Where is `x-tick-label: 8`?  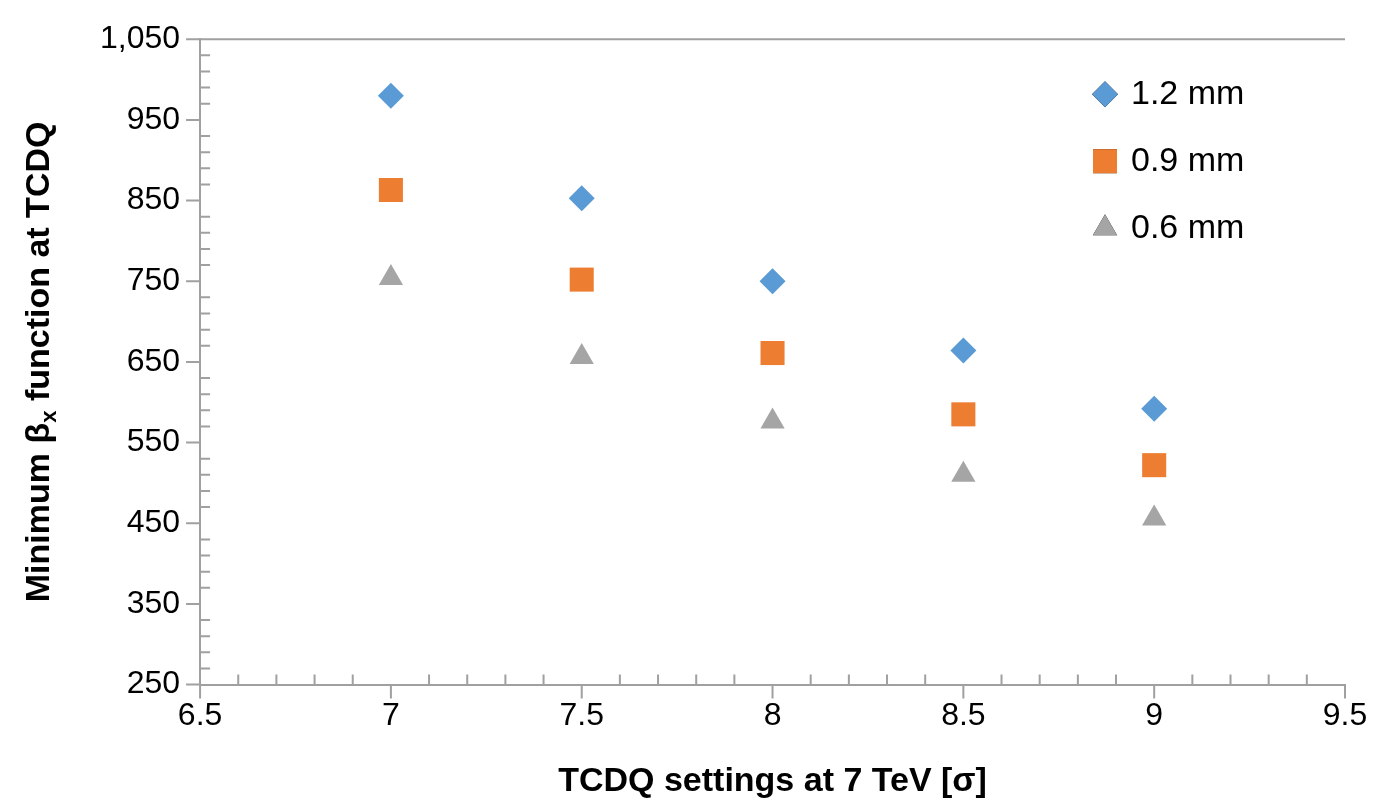 x-tick-label: 8 is located at coordinates (772, 713).